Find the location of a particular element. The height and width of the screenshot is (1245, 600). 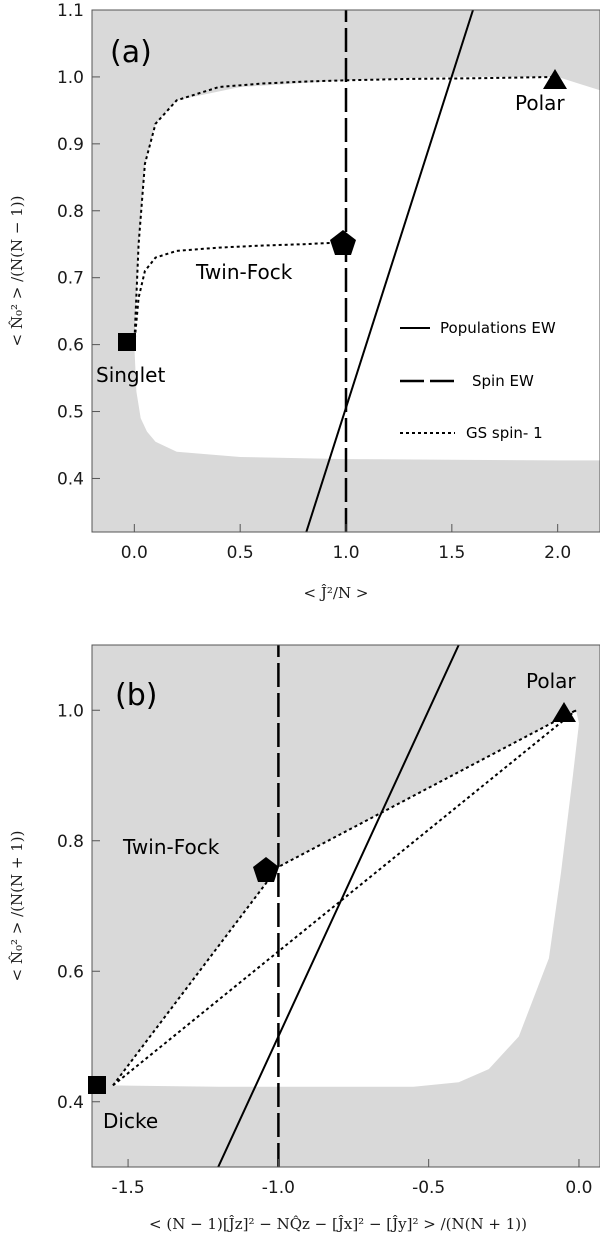

y-axis-ticks: 0.4 0.6 0.8 1.0 is located at coordinates (78, 907).